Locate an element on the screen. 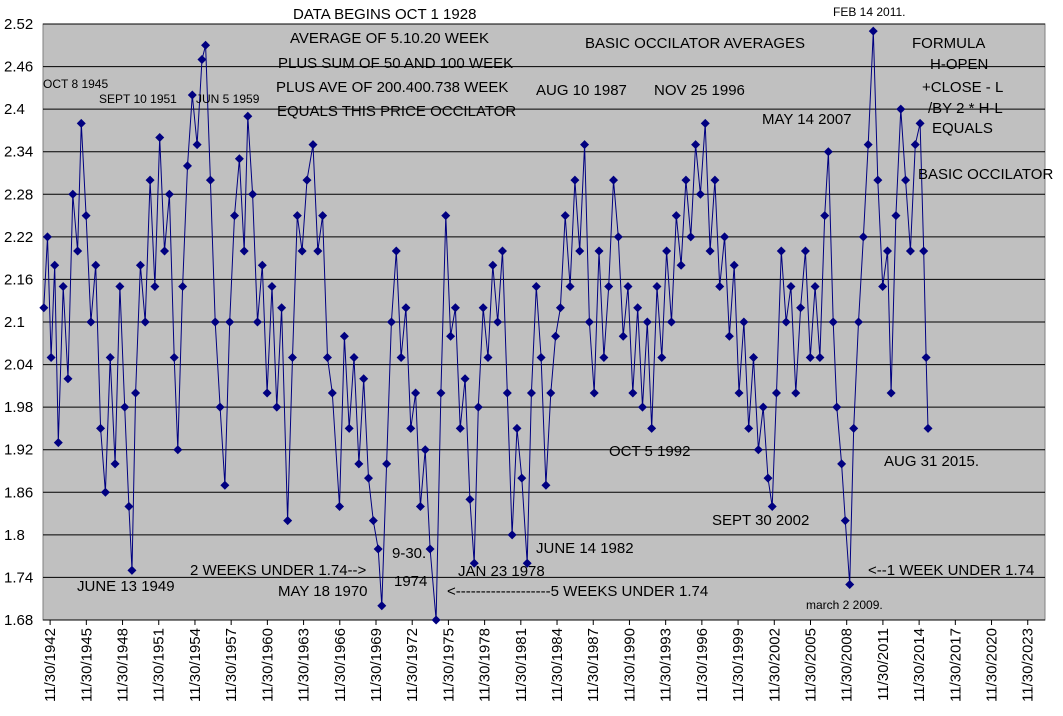 The width and height of the screenshot is (1063, 716). x-tick-label: 11/30/1951 is located at coordinates (159, 665).